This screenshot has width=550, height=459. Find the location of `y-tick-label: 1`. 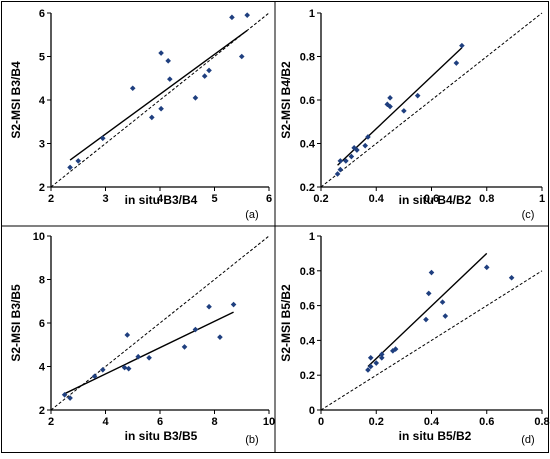

y-tick-label: 1 is located at coordinates (312, 237).